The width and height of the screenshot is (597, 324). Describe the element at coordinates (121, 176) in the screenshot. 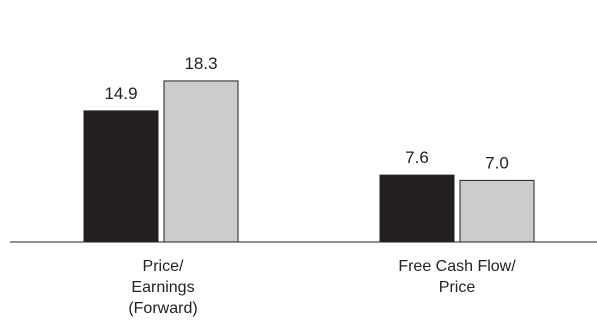

I see `bar-series1-category1` at that location.